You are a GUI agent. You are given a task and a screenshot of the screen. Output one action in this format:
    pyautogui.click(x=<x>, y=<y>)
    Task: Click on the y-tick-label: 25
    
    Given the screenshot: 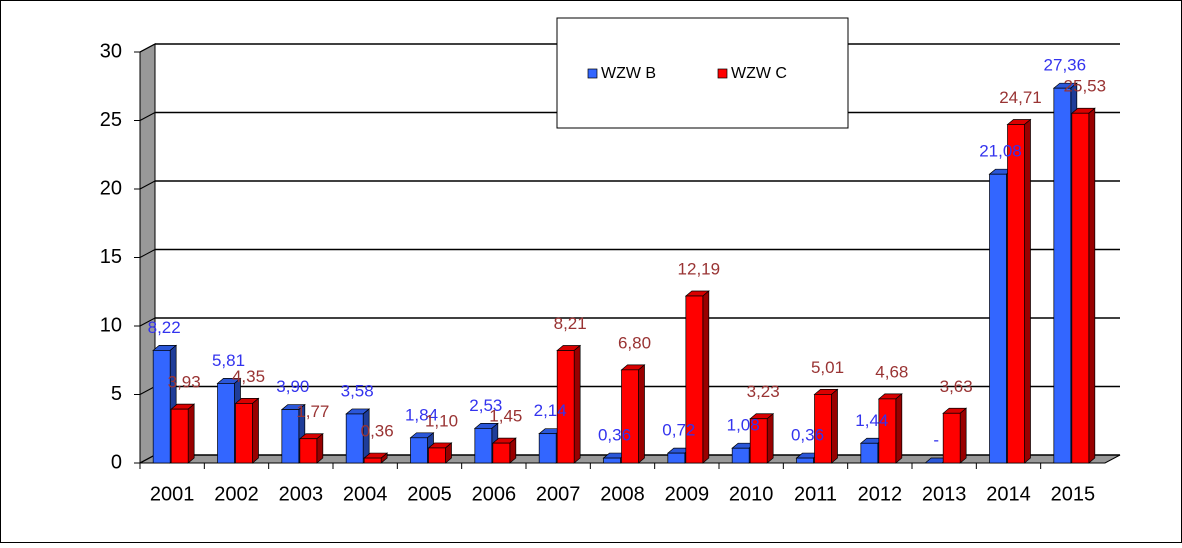 What is the action you would take?
    pyautogui.click(x=111, y=120)
    